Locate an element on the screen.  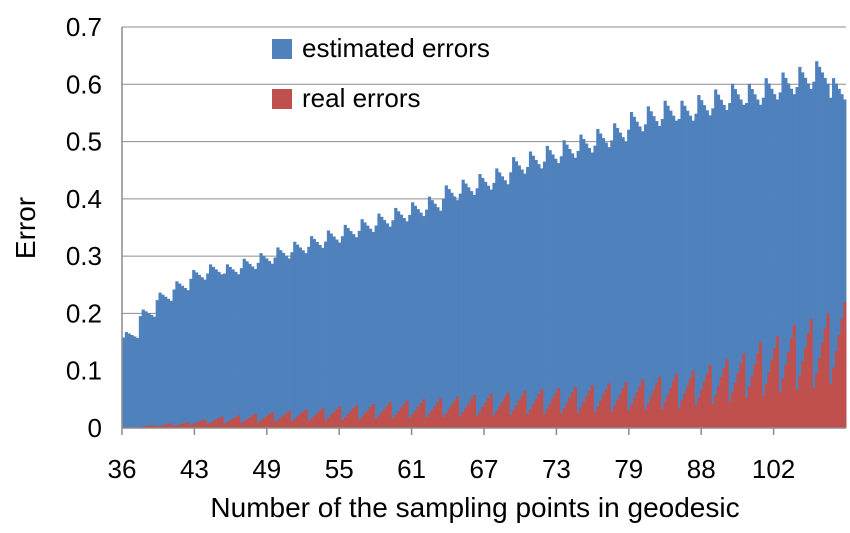
legend-swatch-estimated is located at coordinates (282, 49).